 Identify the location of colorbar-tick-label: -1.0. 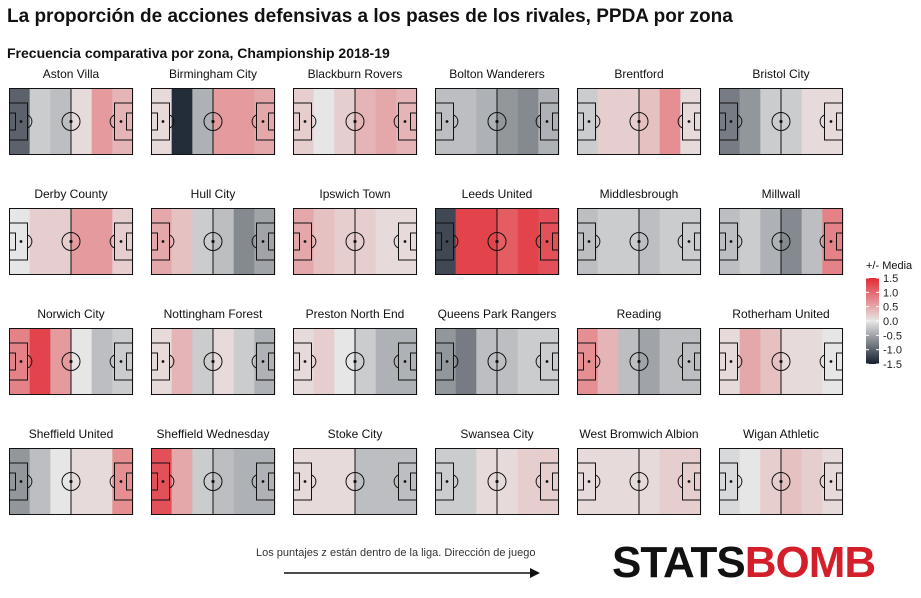
(892, 351).